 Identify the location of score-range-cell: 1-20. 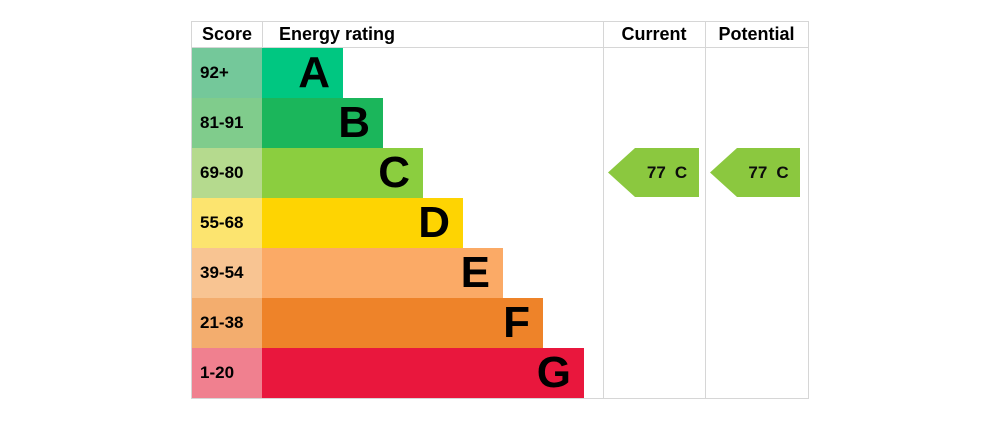
(227, 373).